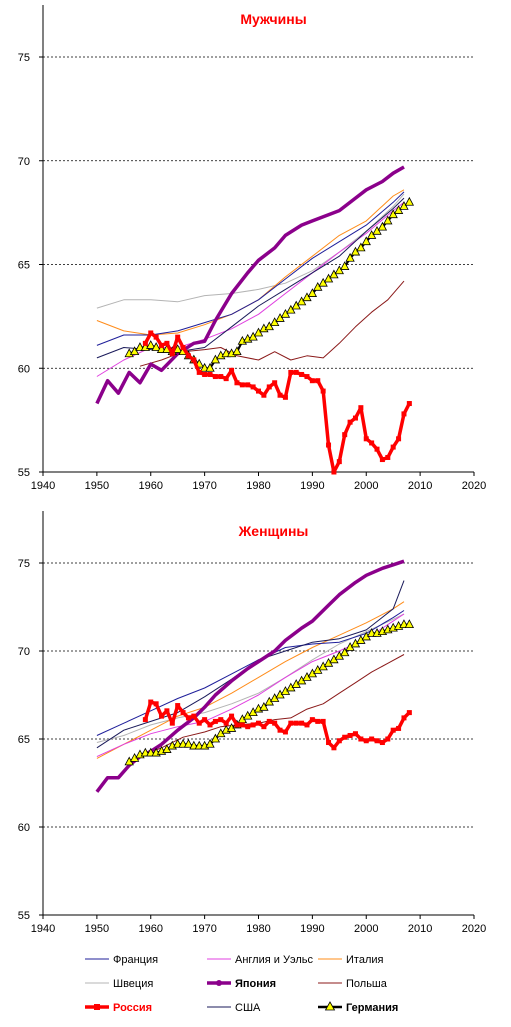  Describe the element at coordinates (312, 486) in the screenshot. I see `x-tick-label: 1990` at that location.